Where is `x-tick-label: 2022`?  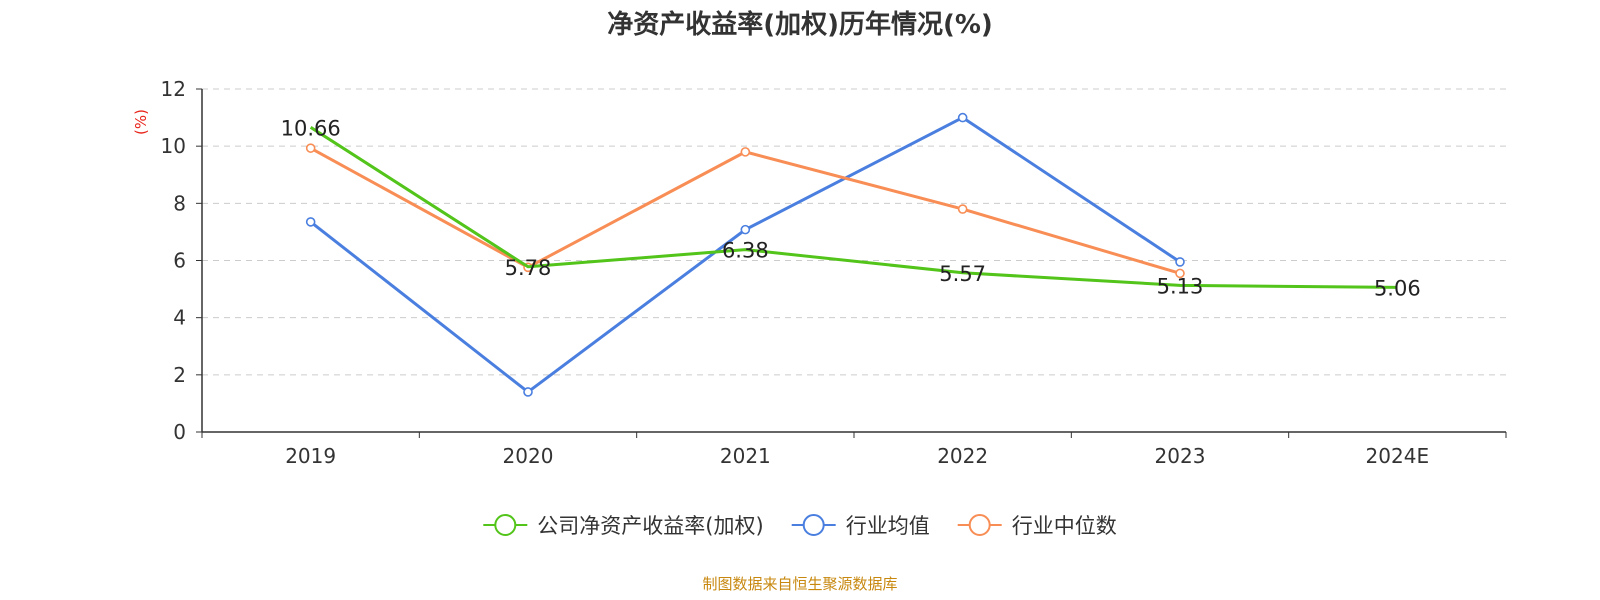 x-tick-label: 2022 is located at coordinates (962, 456).